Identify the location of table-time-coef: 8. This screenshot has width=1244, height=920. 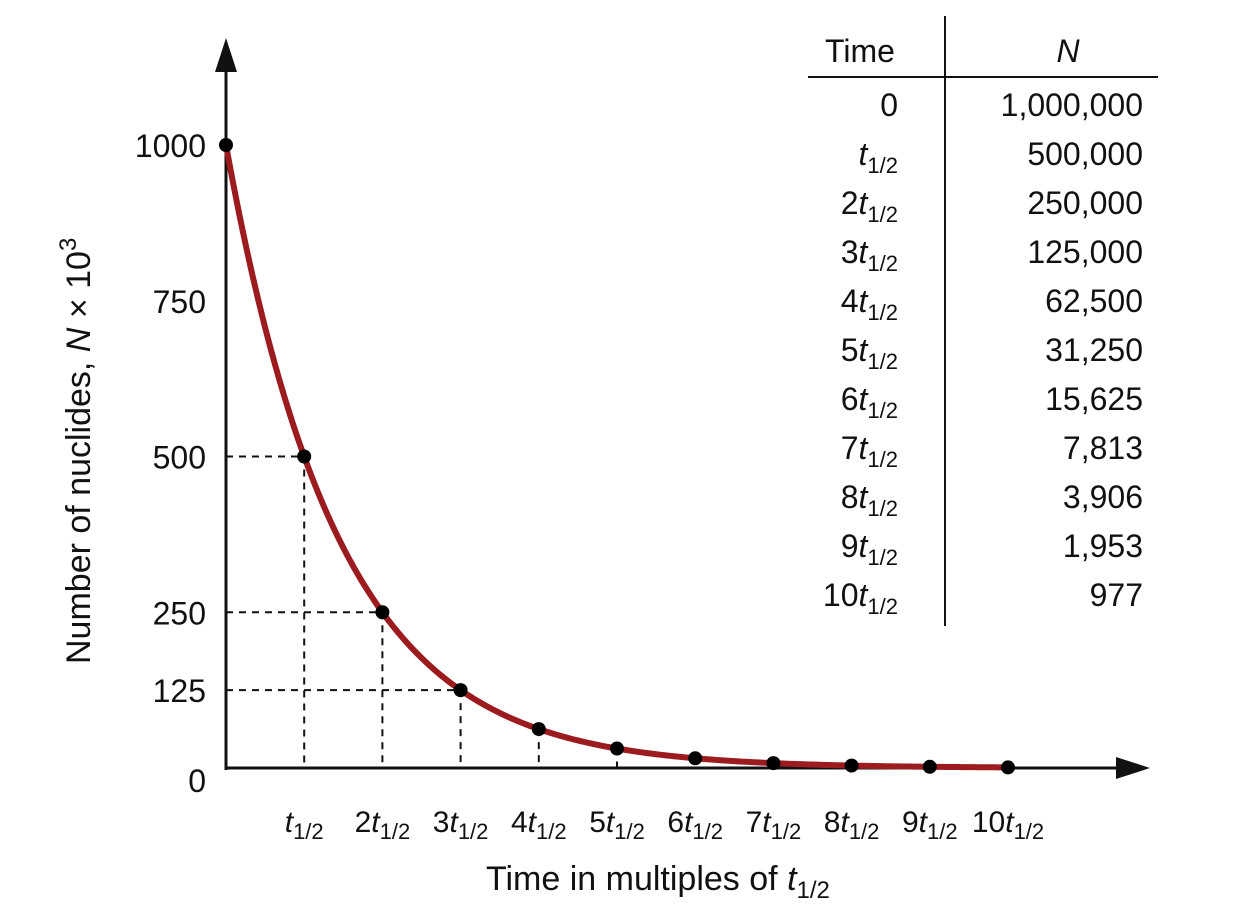
(850, 497).